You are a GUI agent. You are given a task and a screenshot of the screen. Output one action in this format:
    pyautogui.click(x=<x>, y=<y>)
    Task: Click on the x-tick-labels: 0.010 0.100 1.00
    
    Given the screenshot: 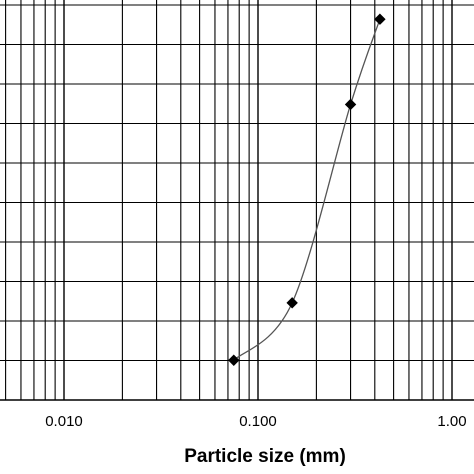 What is the action you would take?
    pyautogui.click(x=255, y=421)
    